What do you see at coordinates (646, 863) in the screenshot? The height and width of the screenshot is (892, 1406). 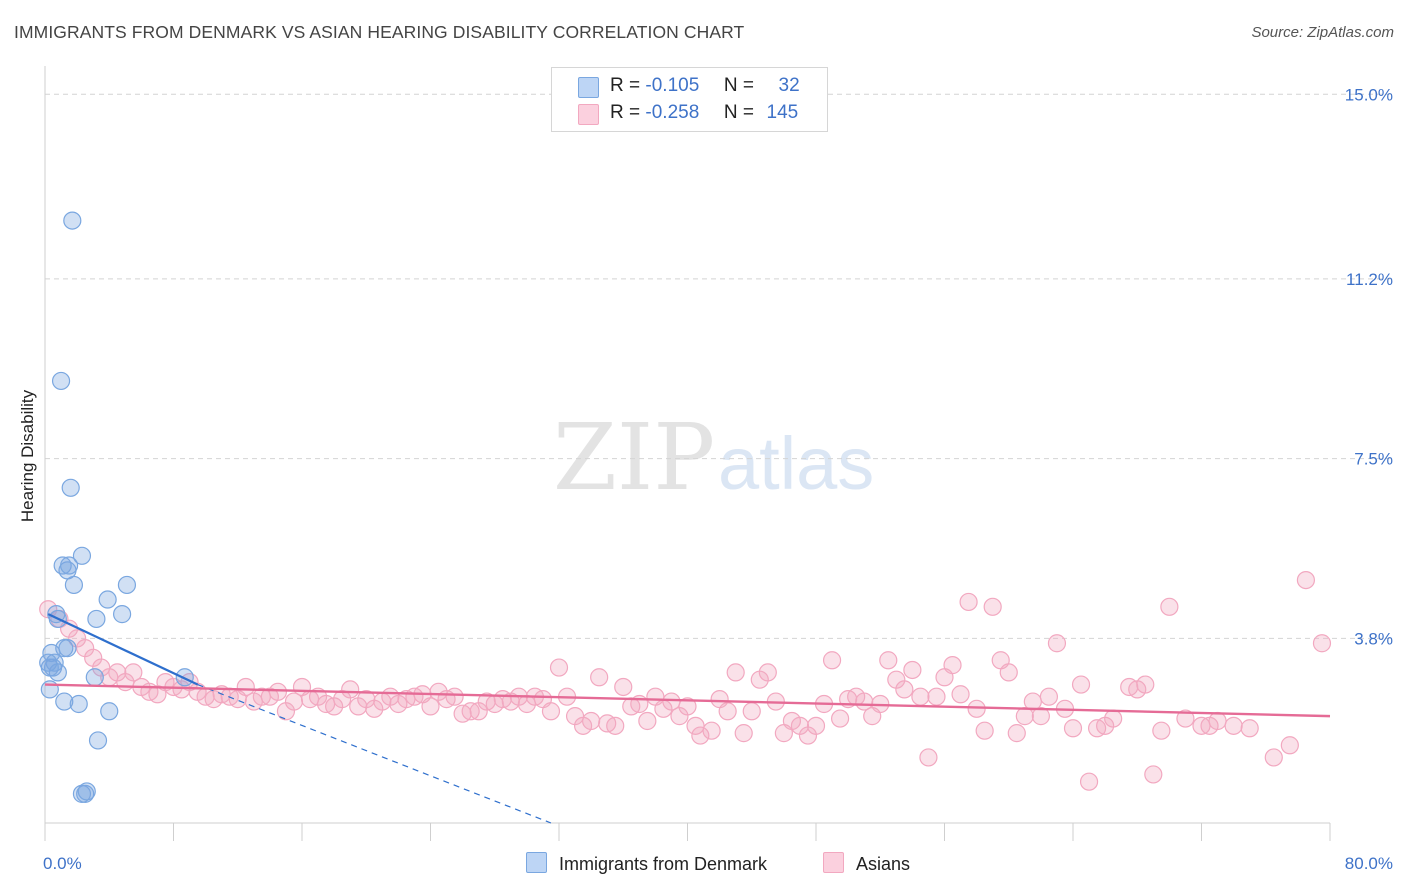 I see `bottom-legend-denmark: Immigrants from Denmark` at bounding box center [646, 863].